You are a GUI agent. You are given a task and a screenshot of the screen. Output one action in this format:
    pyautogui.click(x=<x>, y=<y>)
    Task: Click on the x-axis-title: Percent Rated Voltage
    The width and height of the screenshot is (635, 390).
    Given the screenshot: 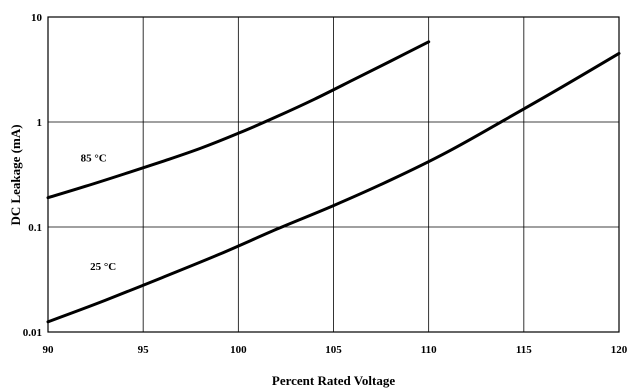 What is the action you would take?
    pyautogui.click(x=333, y=380)
    